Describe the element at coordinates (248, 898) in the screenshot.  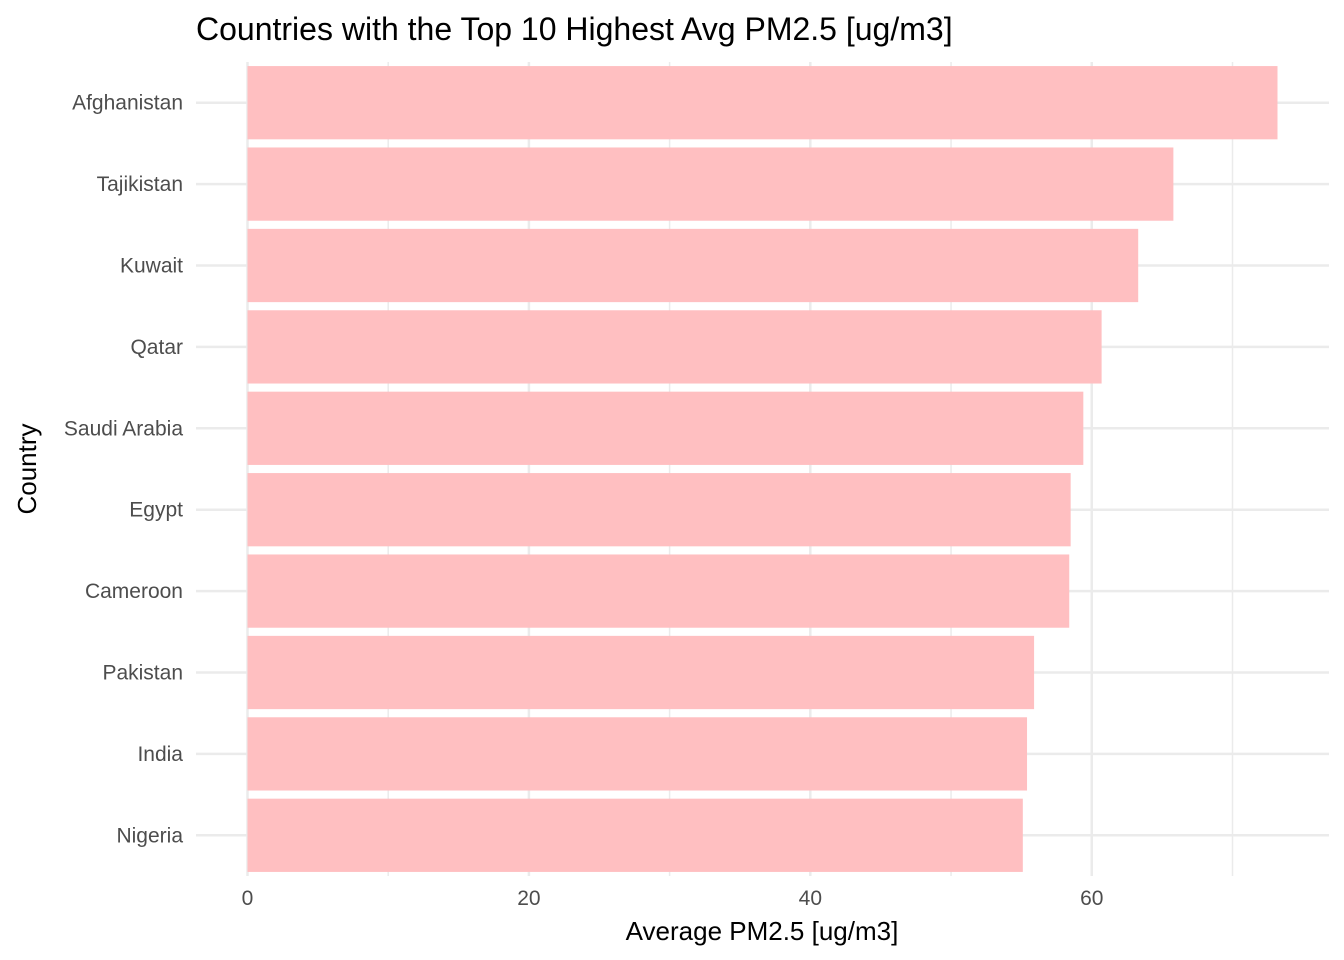
I see `x-tick-label: 0` at that location.